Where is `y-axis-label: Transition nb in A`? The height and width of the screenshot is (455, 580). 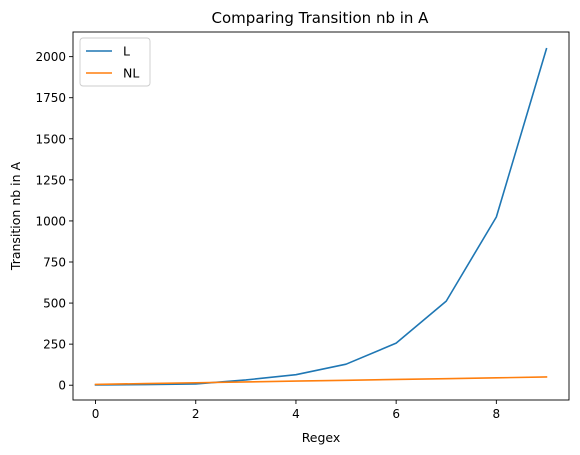 y-axis-label: Transition nb in A is located at coordinates (15, 216).